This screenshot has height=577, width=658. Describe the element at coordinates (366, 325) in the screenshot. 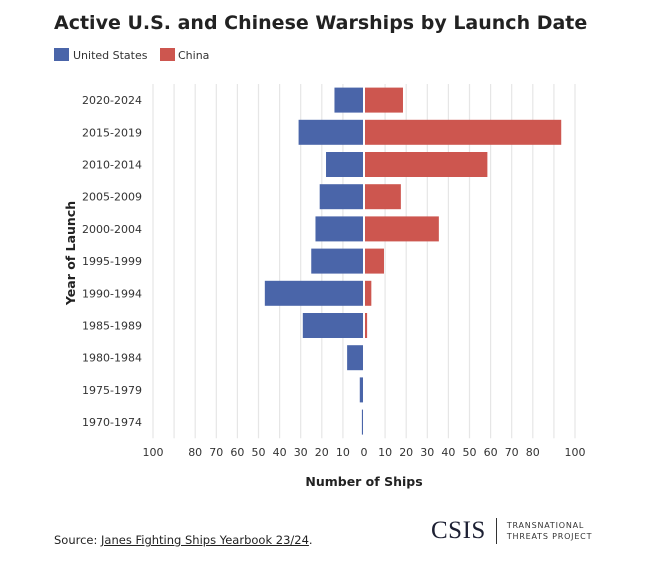

I see `bar-china-1985-1989` at that location.